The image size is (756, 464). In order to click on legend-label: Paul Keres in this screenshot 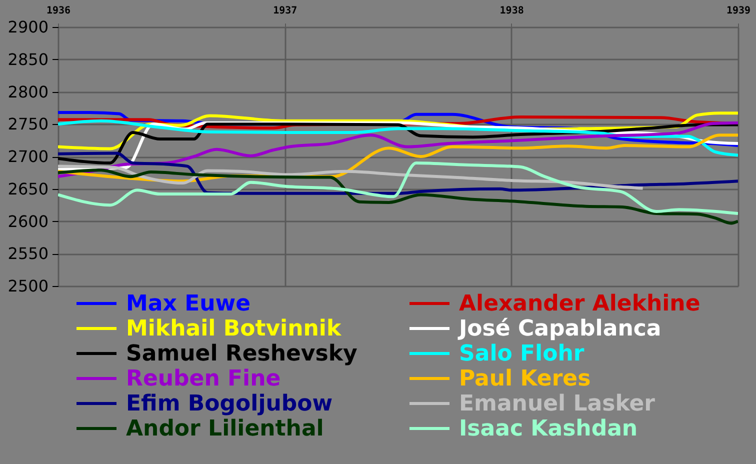, I will do `click(525, 379)`.